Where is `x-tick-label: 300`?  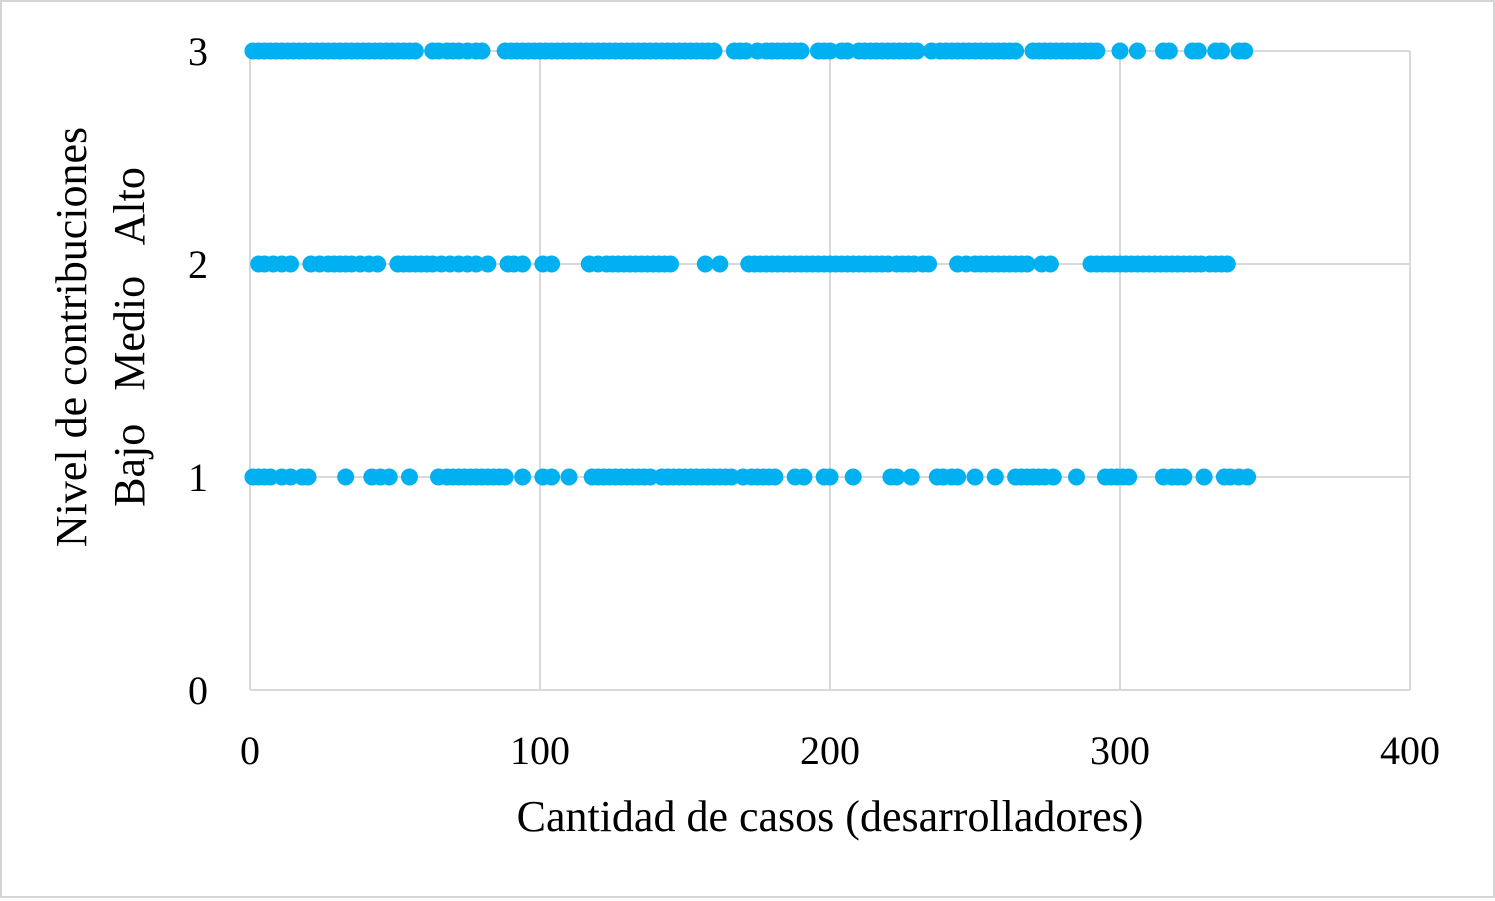
x-tick-label: 300 is located at coordinates (1120, 750).